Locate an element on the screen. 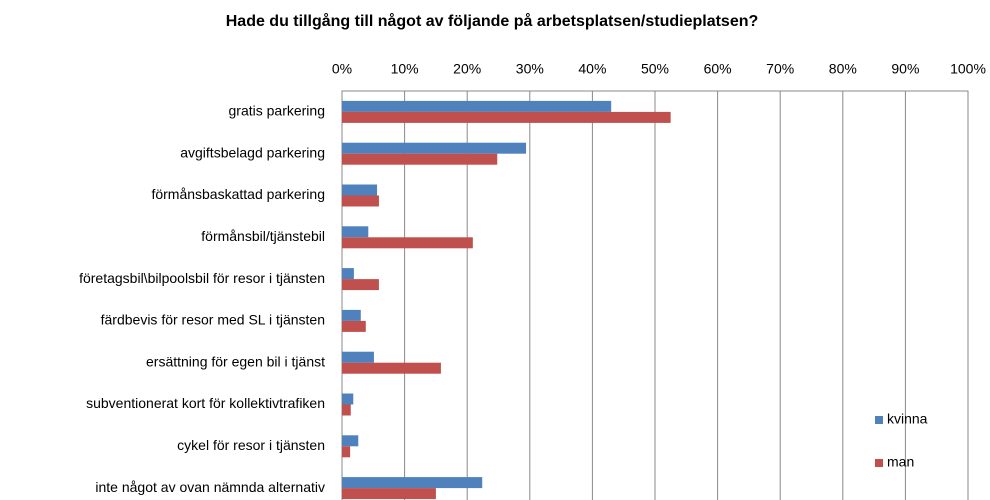 This screenshot has width=990, height=500. y-tick-label: avgiftsbelagd parkering is located at coordinates (252, 152).